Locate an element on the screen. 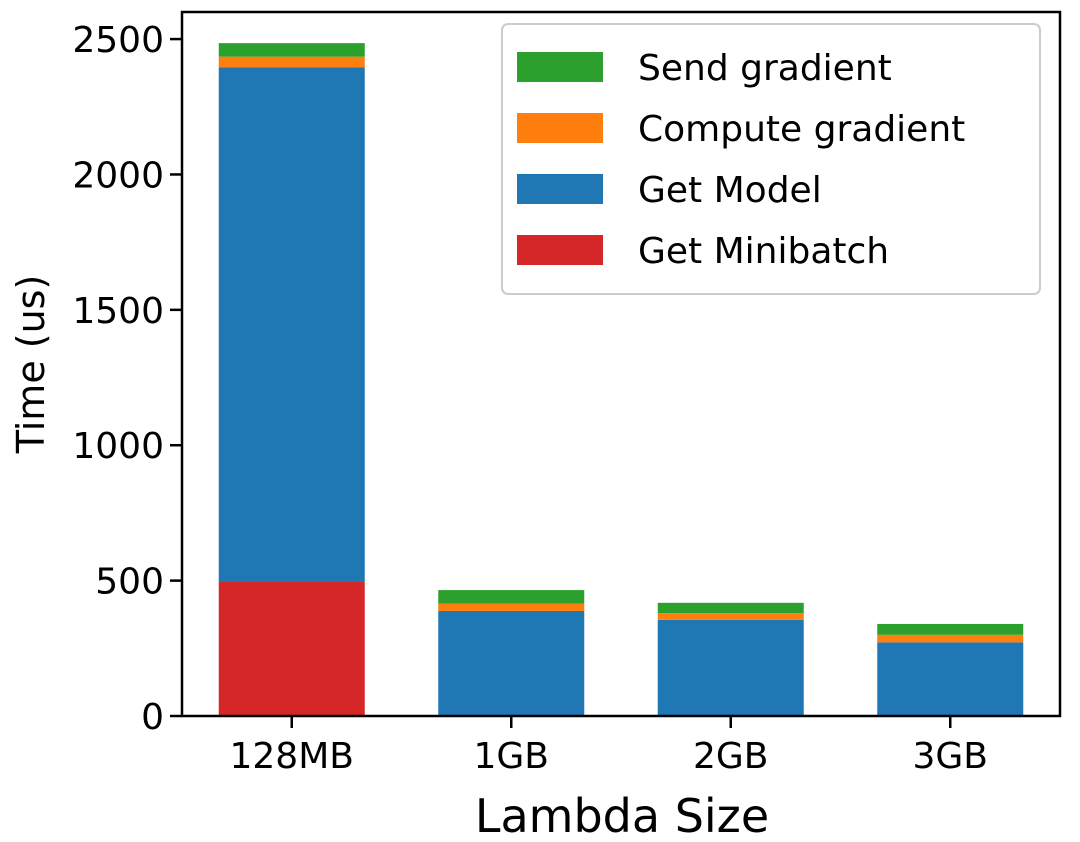  x-tick-label-3gb: 3GB is located at coordinates (951, 756).